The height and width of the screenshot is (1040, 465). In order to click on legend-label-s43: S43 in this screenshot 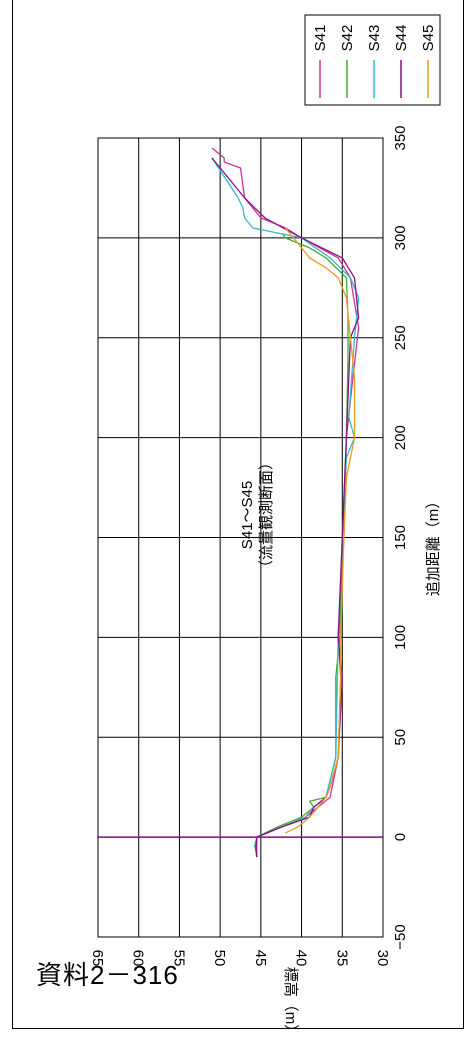, I will do `click(374, 38)`.